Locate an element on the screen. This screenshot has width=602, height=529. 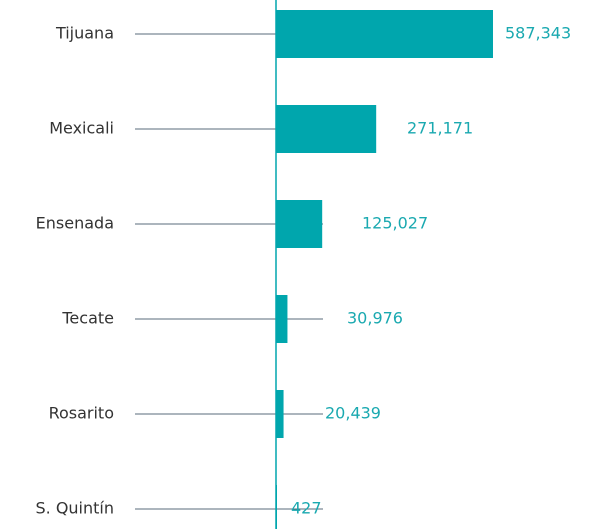
category-label: Tecate is located at coordinates (87, 318).